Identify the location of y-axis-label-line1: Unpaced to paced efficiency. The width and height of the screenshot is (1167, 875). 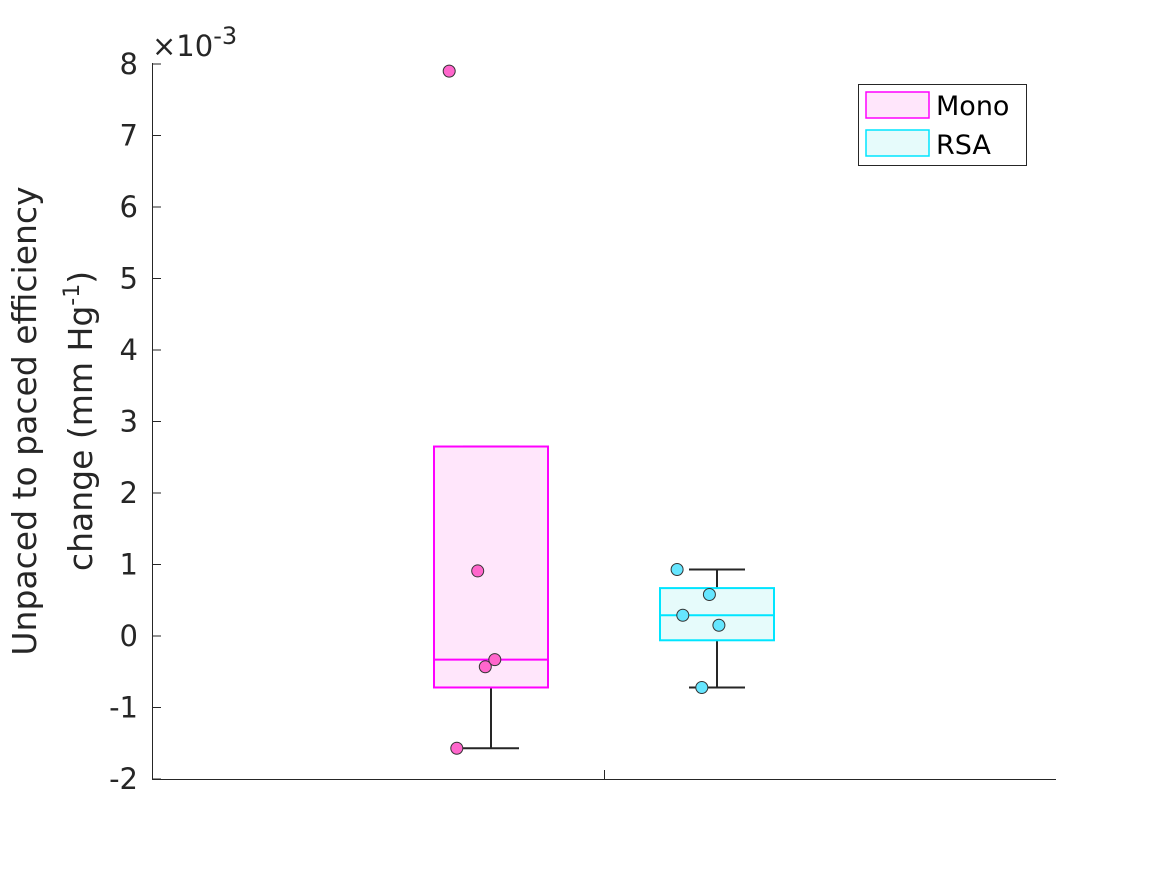
(24, 420).